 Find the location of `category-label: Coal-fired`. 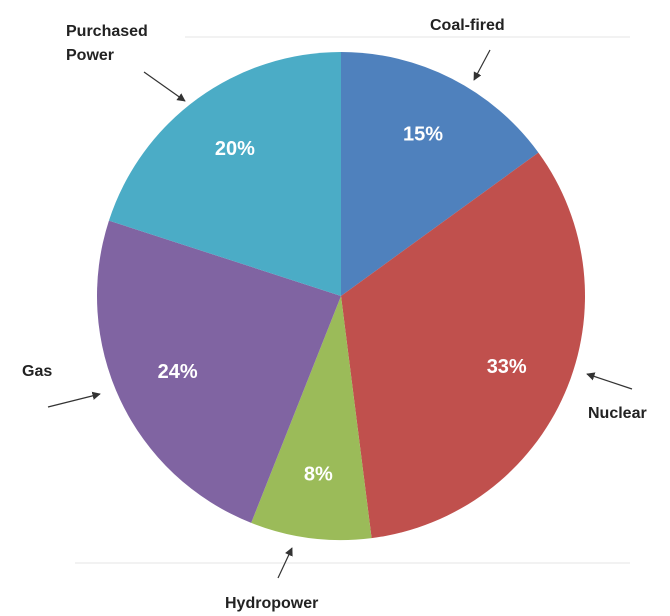

category-label: Coal-fired is located at coordinates (467, 25).